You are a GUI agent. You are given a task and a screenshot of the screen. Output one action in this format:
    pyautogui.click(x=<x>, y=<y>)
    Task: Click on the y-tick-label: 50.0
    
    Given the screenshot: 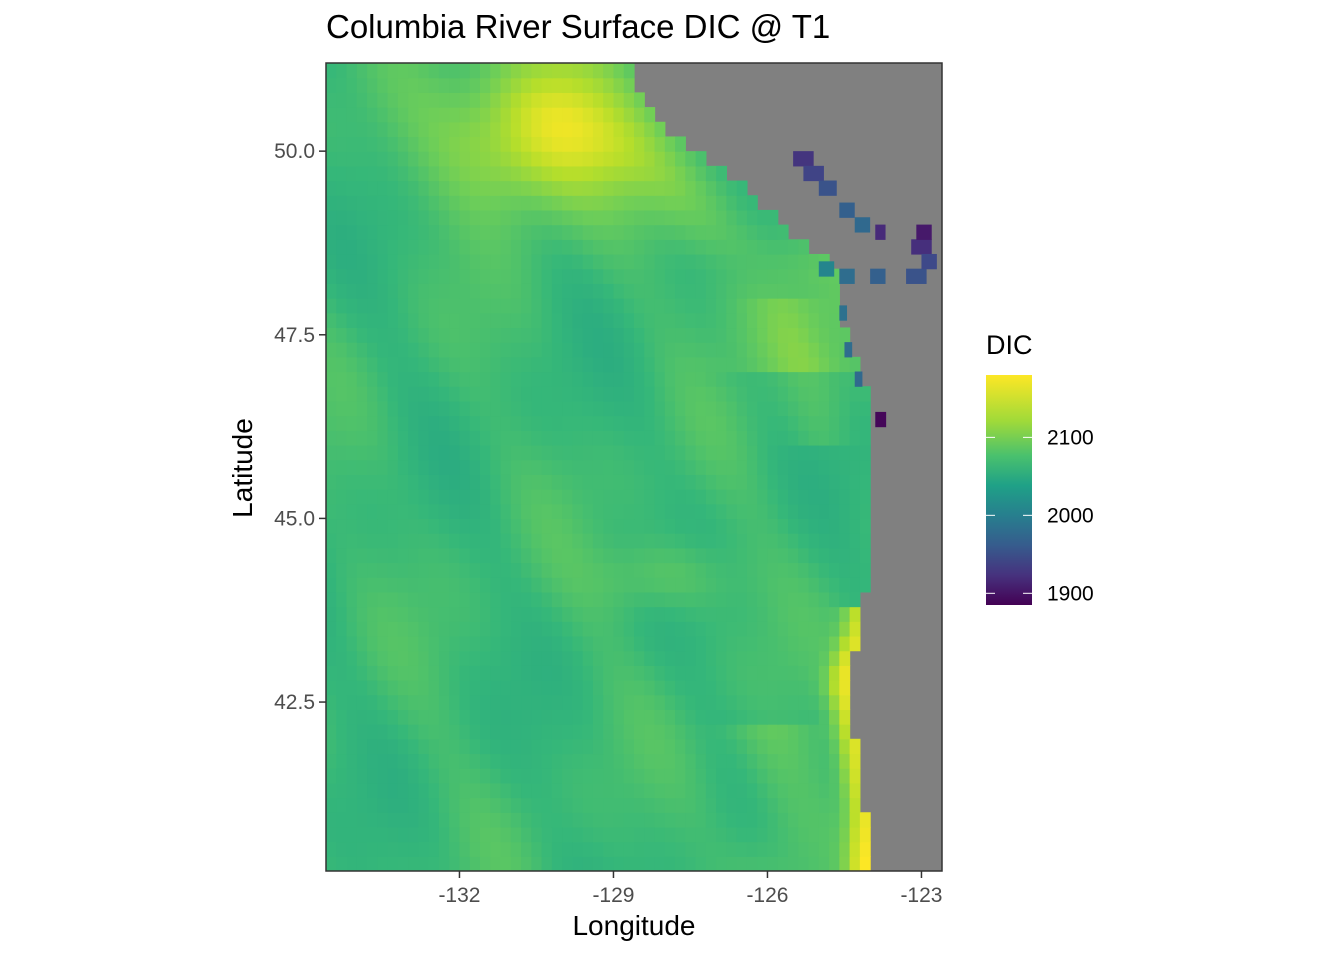 What is the action you would take?
    pyautogui.click(x=294, y=151)
    